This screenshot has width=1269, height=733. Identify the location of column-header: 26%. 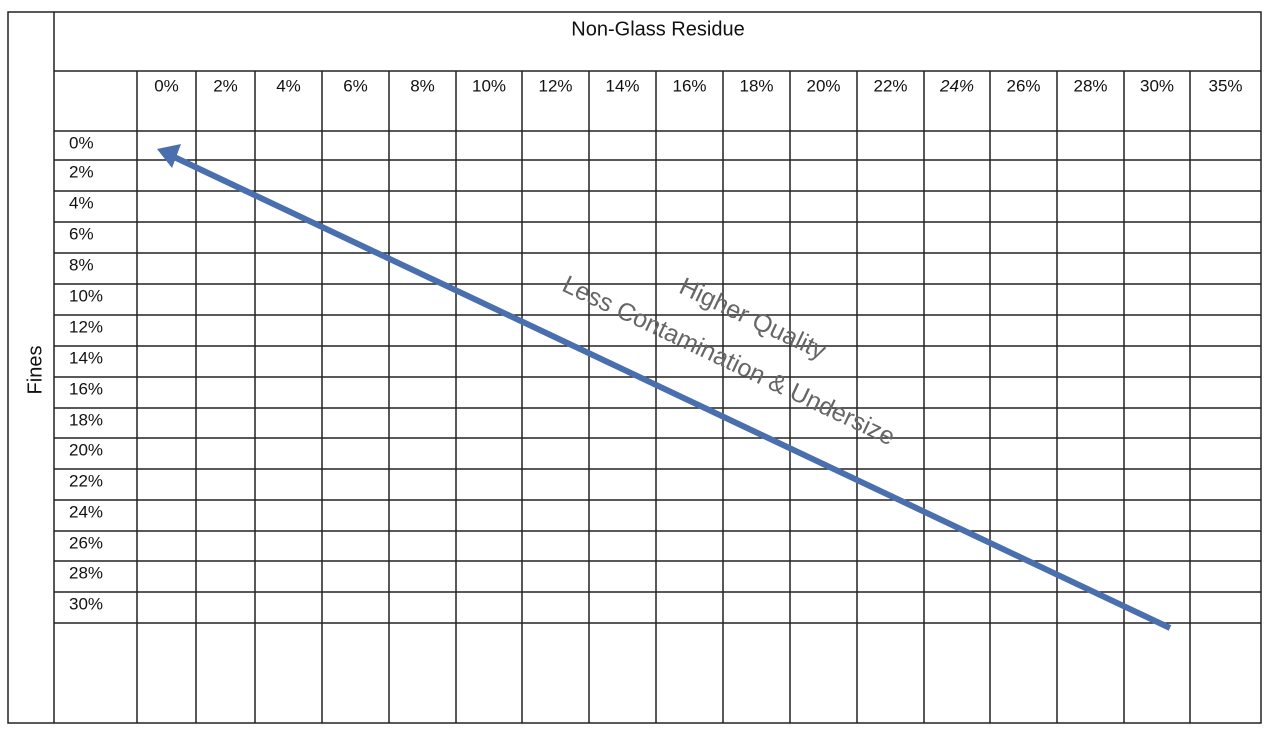
(1023, 85).